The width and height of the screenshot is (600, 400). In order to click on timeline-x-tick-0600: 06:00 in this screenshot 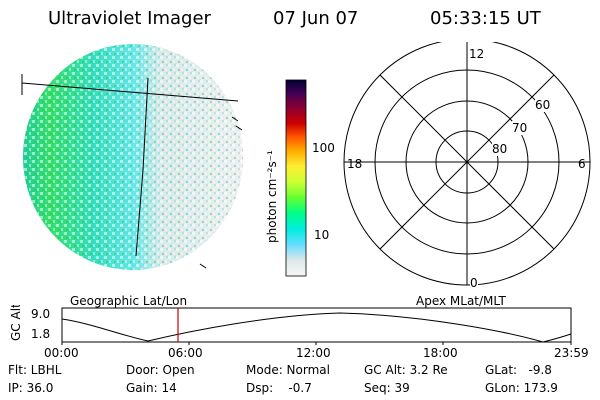, I will do `click(185, 353)`.